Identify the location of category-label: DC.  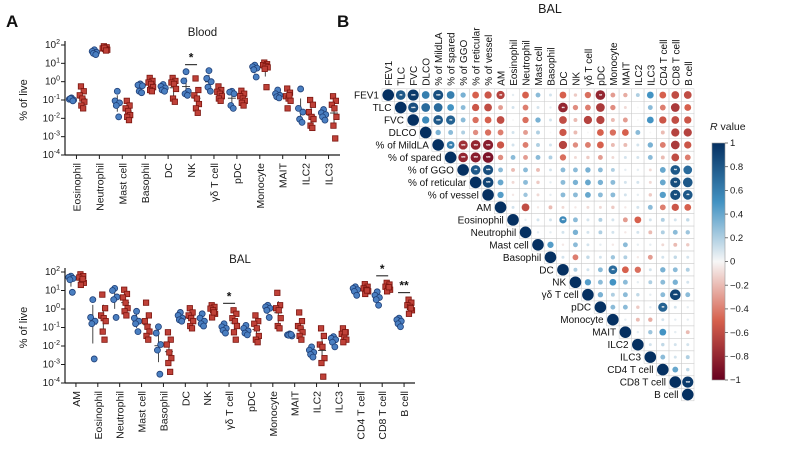
(169, 171).